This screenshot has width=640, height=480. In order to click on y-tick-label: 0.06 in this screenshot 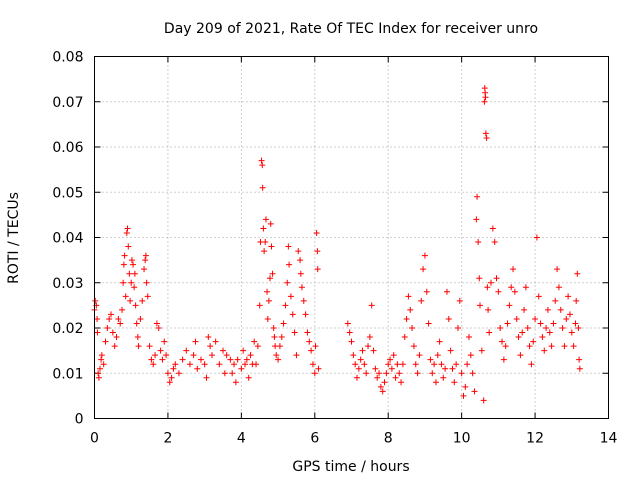, I will do `click(67, 148)`.